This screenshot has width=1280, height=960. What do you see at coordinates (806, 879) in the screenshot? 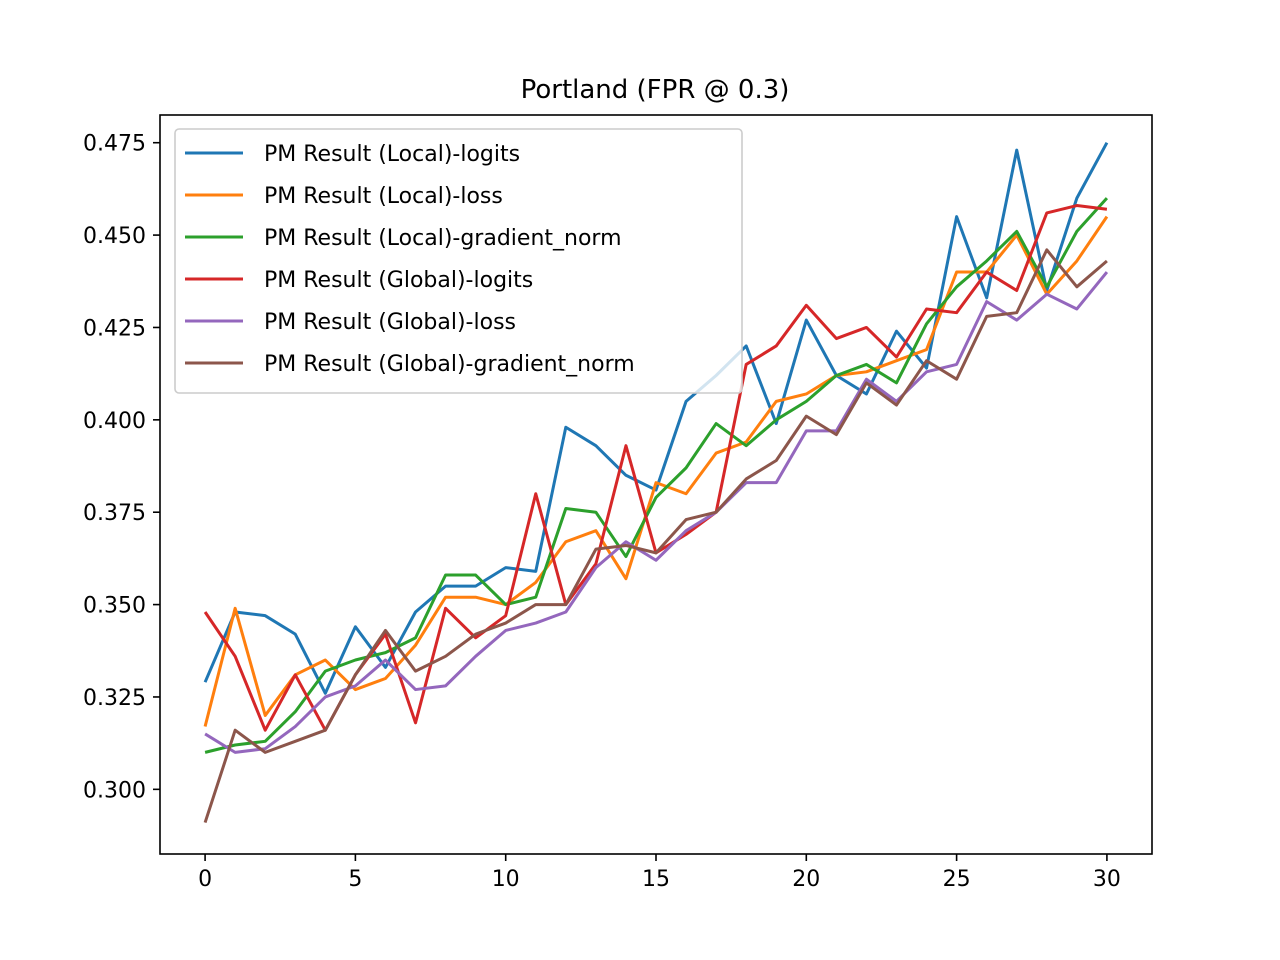
I see `x-tick-label: 20` at bounding box center [806, 879].